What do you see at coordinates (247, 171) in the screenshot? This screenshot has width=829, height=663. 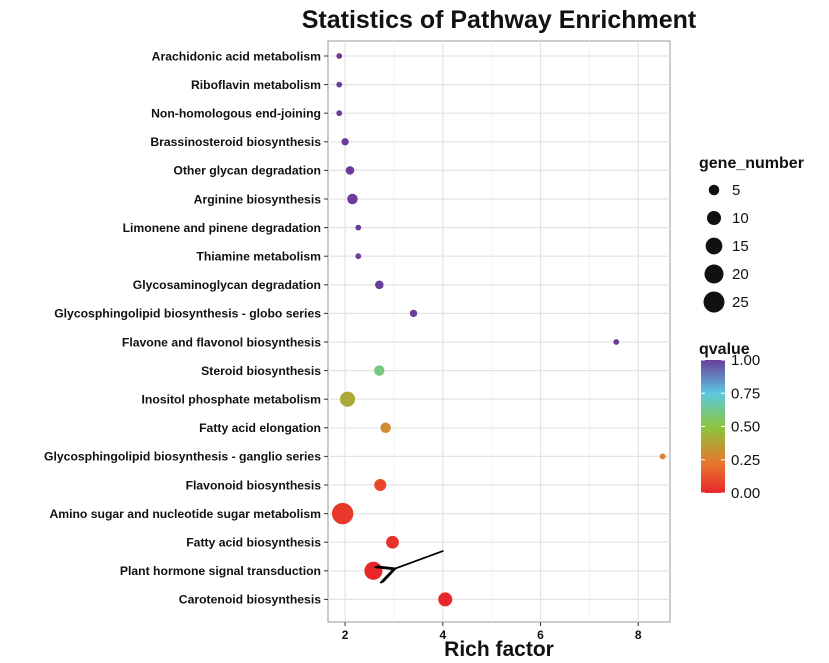 I see `category-label: Other glycan degradation` at bounding box center [247, 171].